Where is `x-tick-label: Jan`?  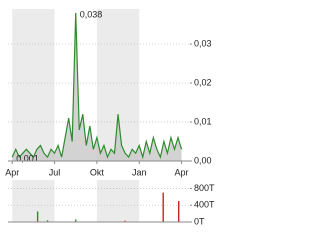 x-tick-label: Jan is located at coordinates (139, 172).